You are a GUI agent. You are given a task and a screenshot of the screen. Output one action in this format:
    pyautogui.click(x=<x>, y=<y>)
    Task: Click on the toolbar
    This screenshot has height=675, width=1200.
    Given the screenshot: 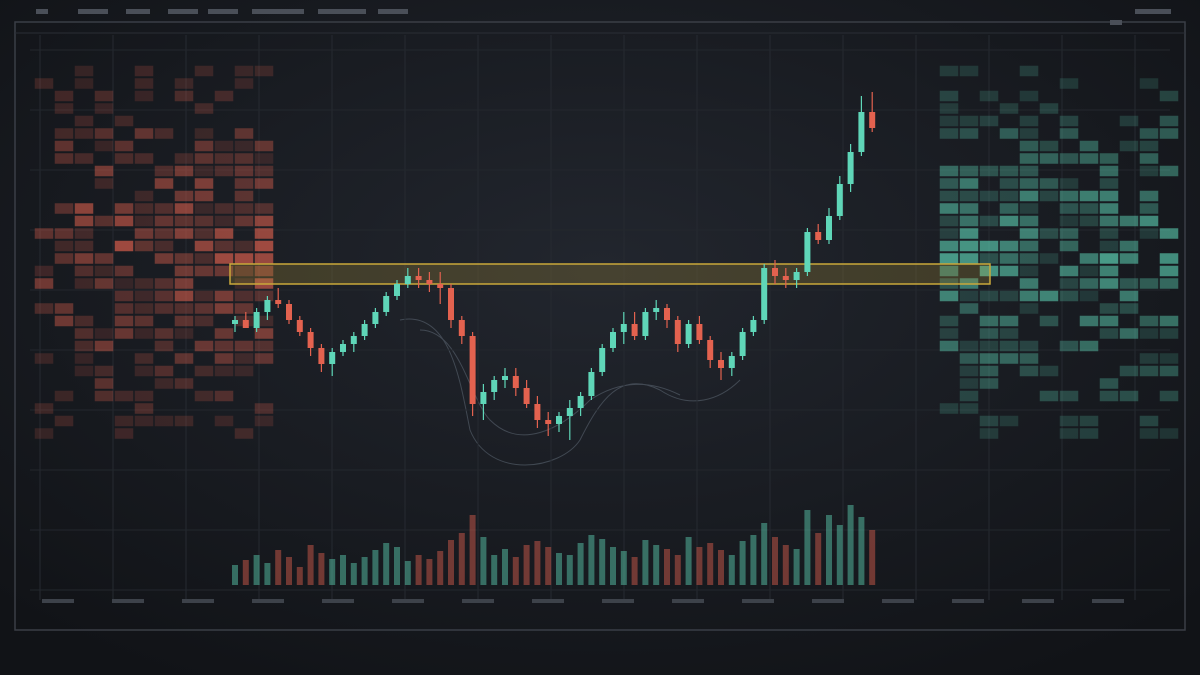 What is the action you would take?
    pyautogui.click(x=603, y=17)
    